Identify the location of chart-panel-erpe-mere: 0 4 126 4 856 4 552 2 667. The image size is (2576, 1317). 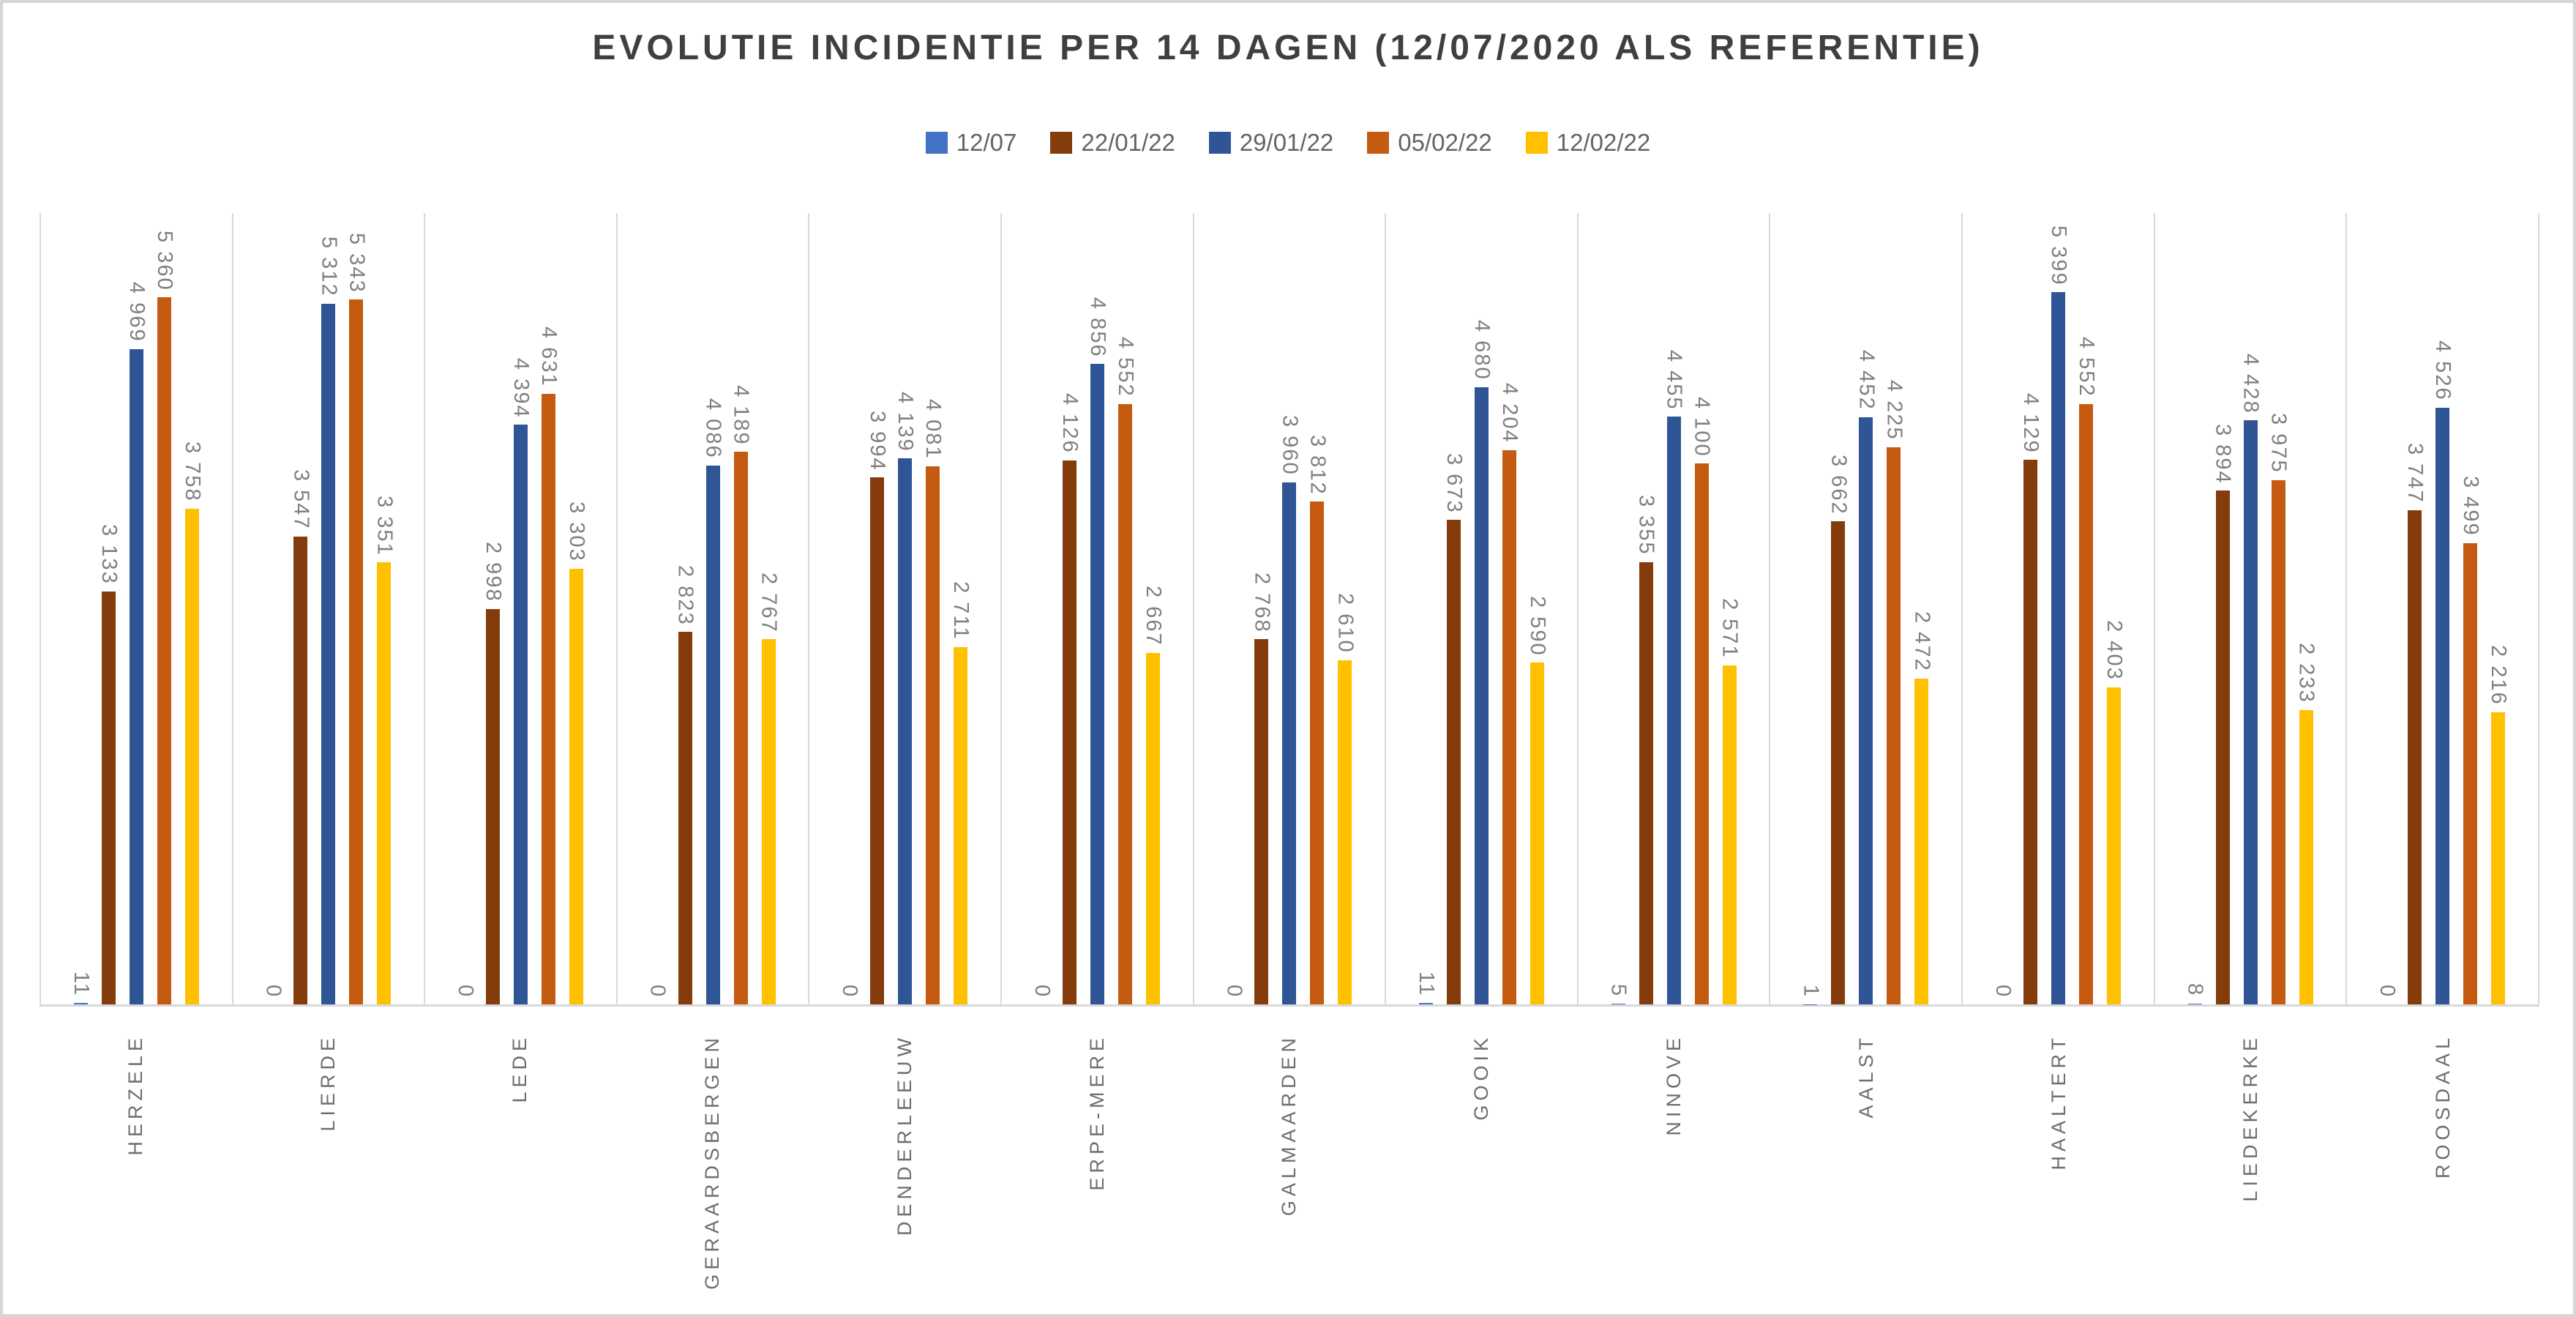
(1096, 608).